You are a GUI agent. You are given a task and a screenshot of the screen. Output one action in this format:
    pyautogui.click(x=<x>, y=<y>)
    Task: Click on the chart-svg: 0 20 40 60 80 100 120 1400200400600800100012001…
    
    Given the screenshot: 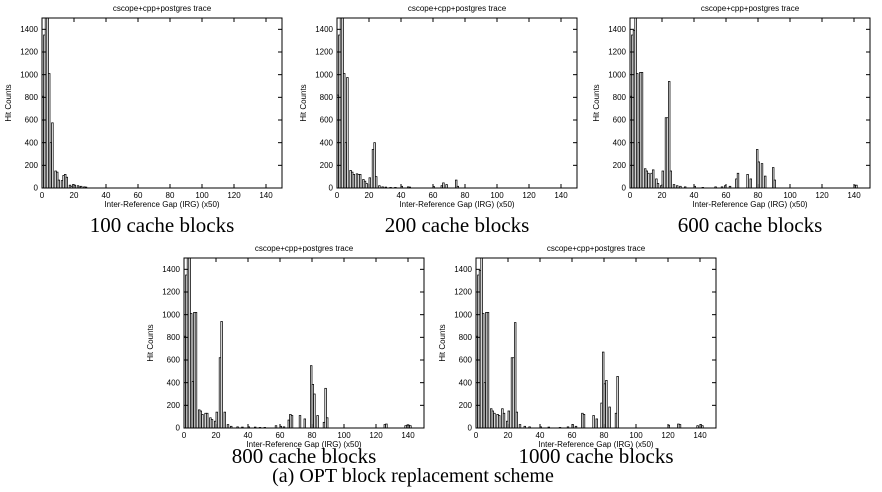 What is the action you would take?
    pyautogui.click(x=285, y=346)
    